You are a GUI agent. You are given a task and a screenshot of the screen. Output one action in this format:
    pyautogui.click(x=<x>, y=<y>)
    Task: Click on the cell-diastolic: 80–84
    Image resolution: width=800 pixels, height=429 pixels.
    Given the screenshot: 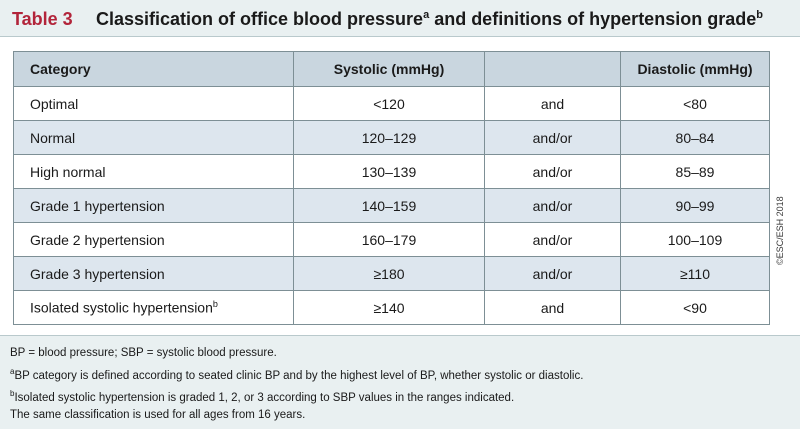 What is the action you would take?
    pyautogui.click(x=695, y=137)
    